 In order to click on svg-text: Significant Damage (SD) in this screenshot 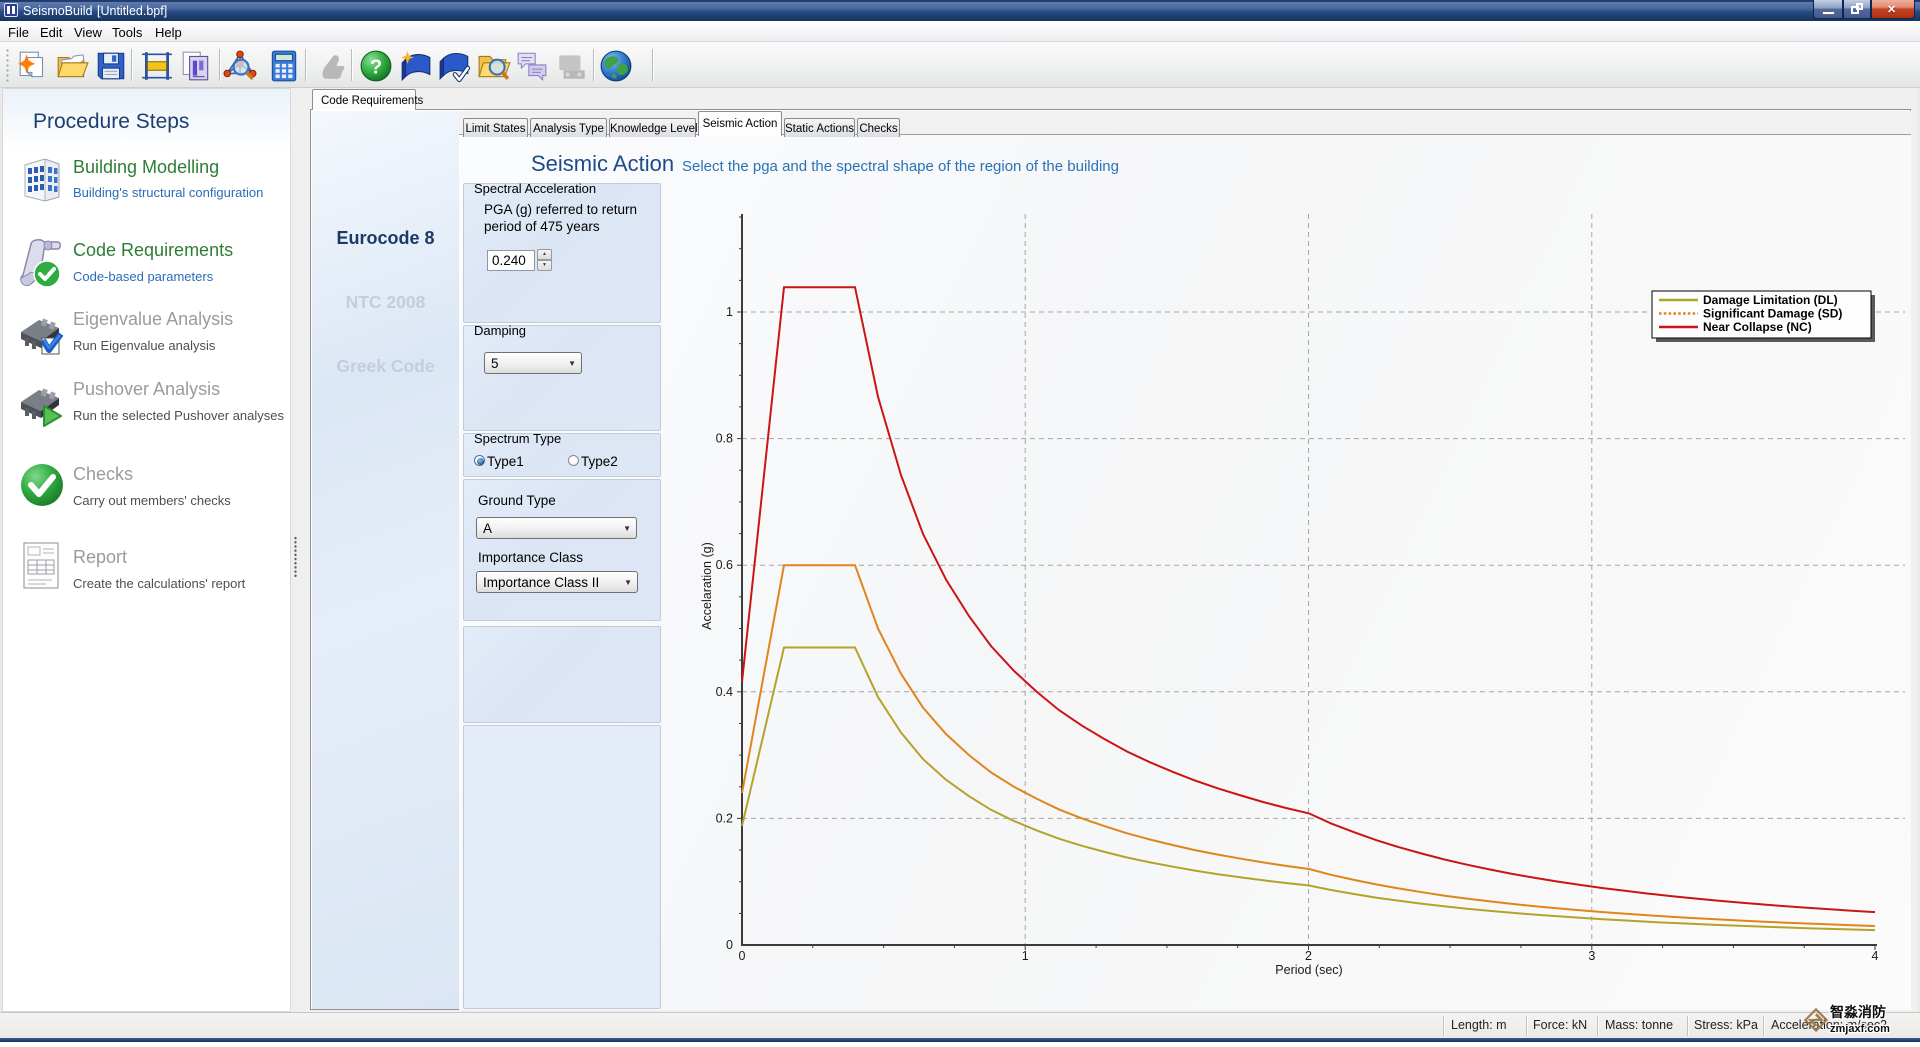, I will do `click(1772, 314)`.